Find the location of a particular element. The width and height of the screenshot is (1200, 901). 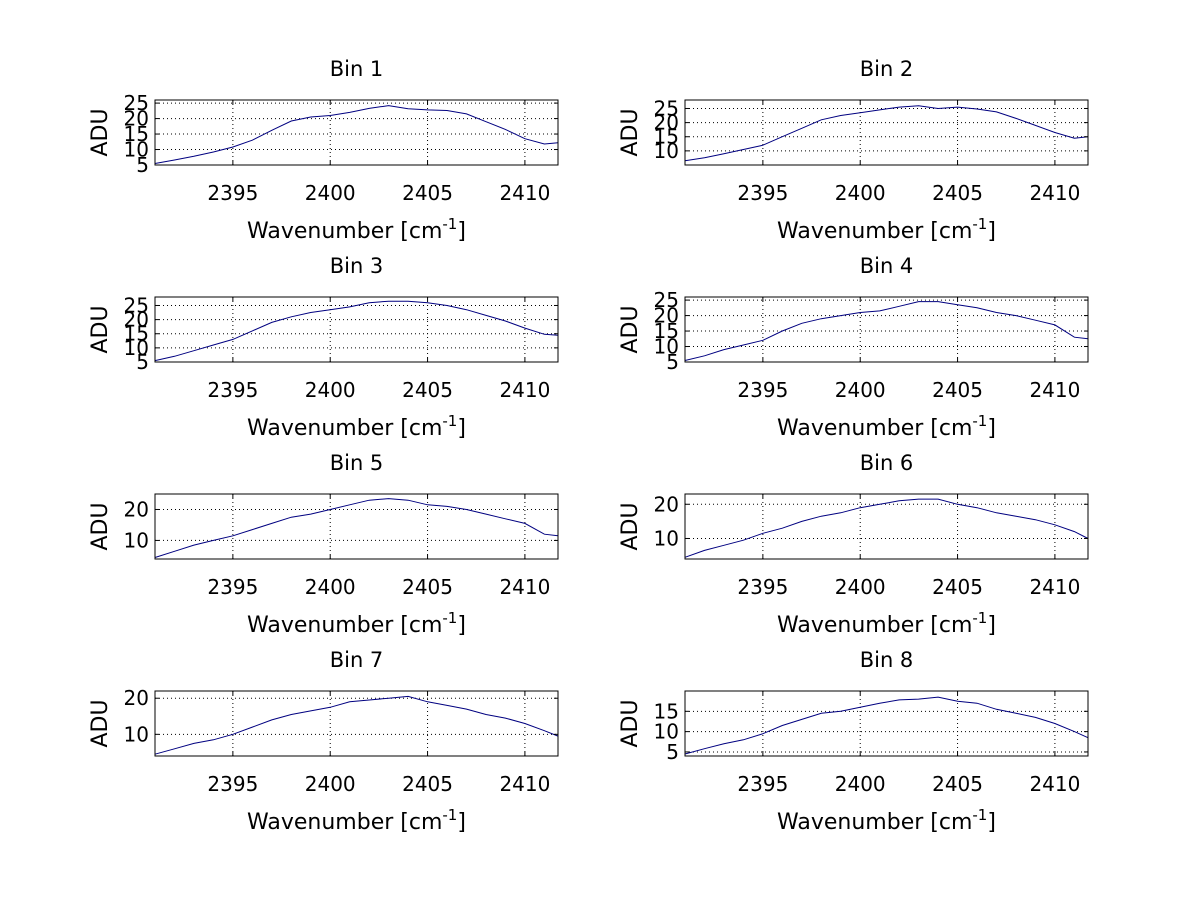

subplot-title: Bin 5 is located at coordinates (357, 463).